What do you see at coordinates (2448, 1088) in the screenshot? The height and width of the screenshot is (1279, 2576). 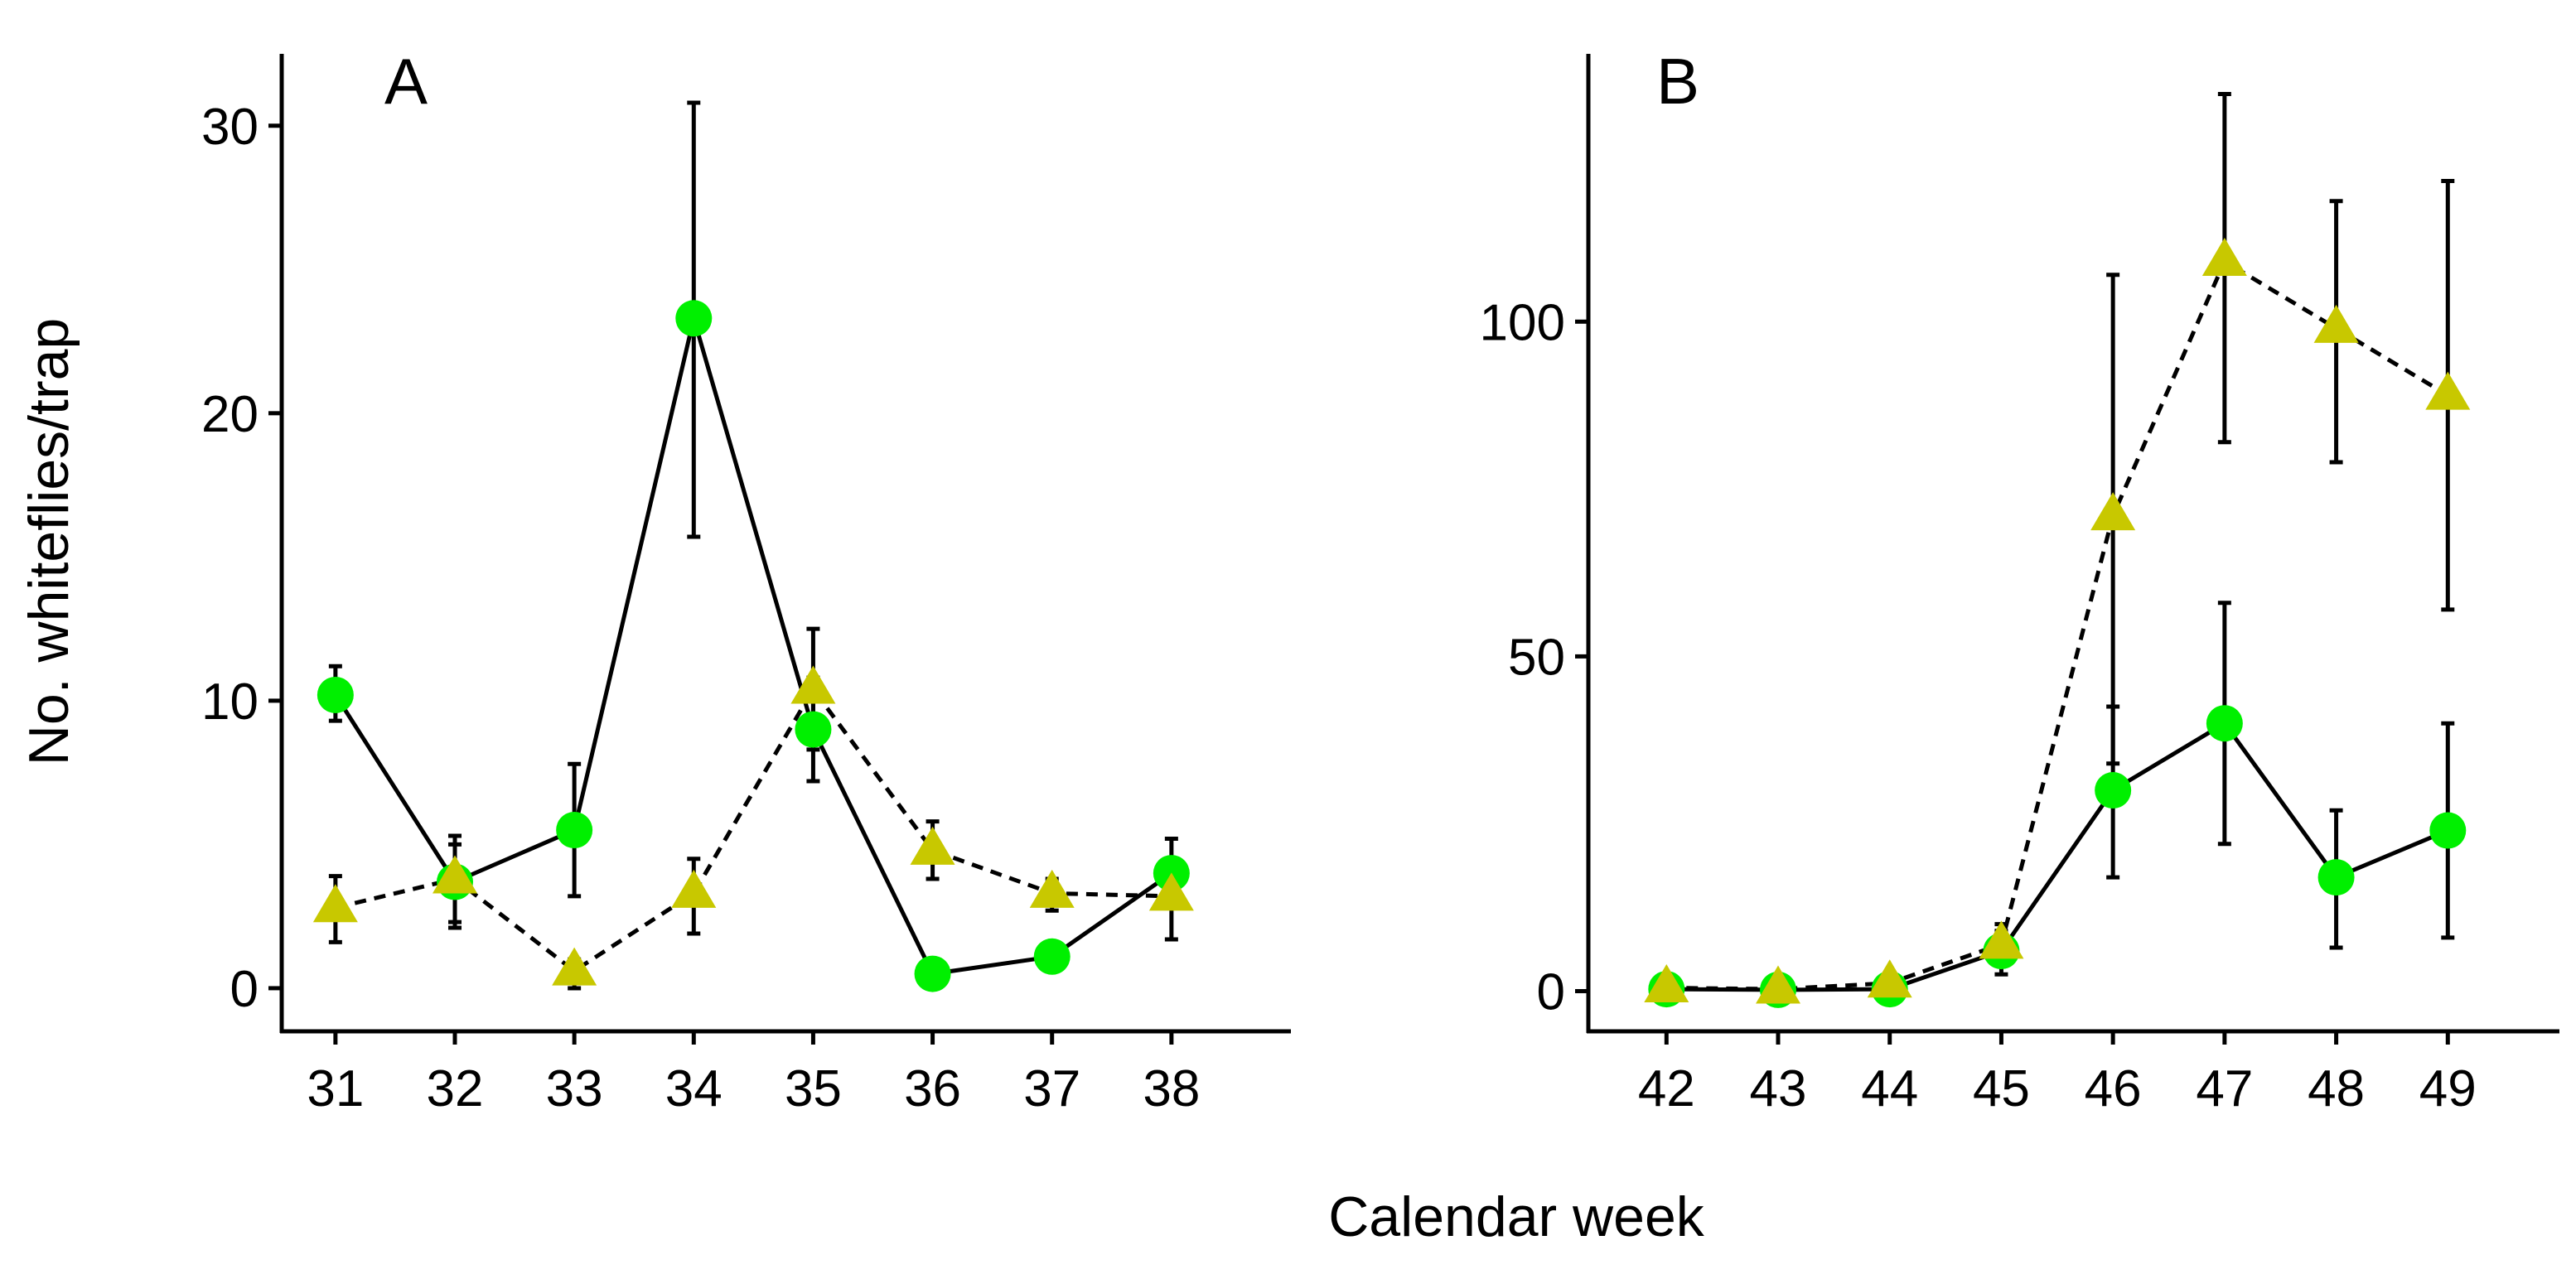 I see `x-tick-label-b: 49` at bounding box center [2448, 1088].